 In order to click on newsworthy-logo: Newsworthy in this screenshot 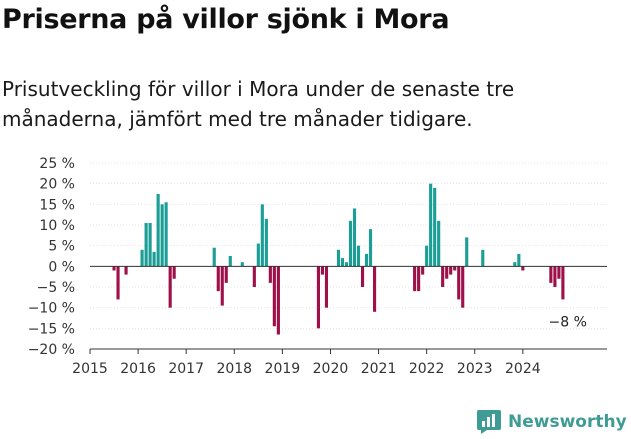, I will do `click(551, 422)`.